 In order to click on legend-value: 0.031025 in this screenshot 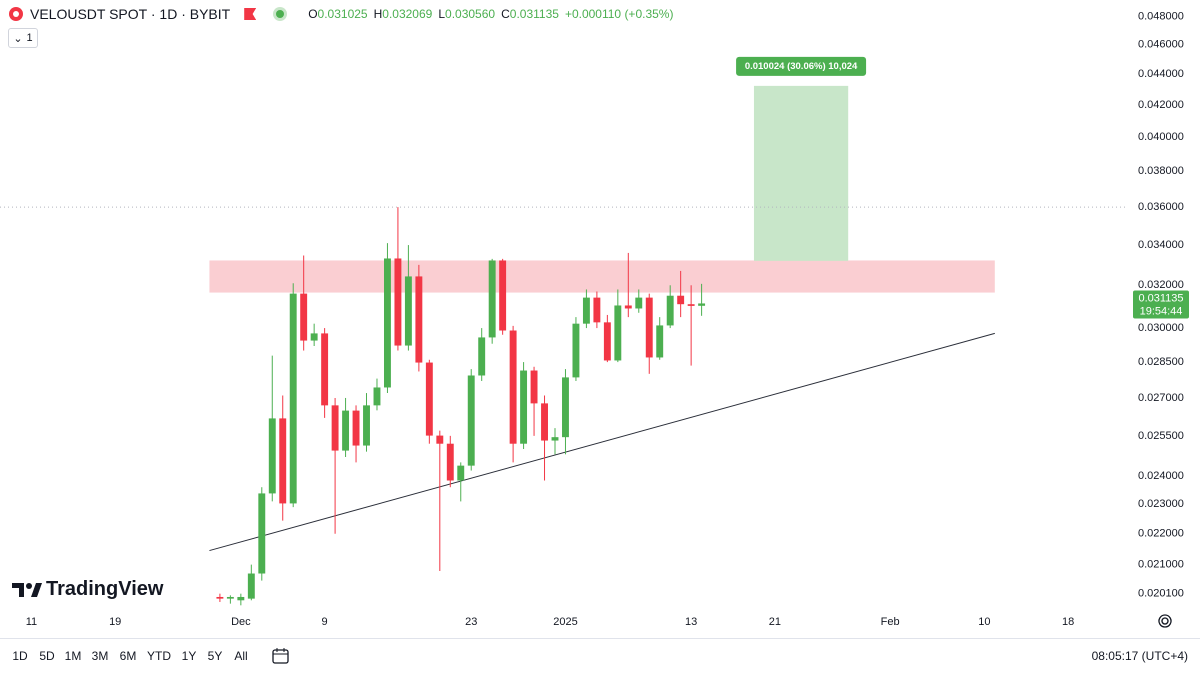, I will do `click(342, 14)`.